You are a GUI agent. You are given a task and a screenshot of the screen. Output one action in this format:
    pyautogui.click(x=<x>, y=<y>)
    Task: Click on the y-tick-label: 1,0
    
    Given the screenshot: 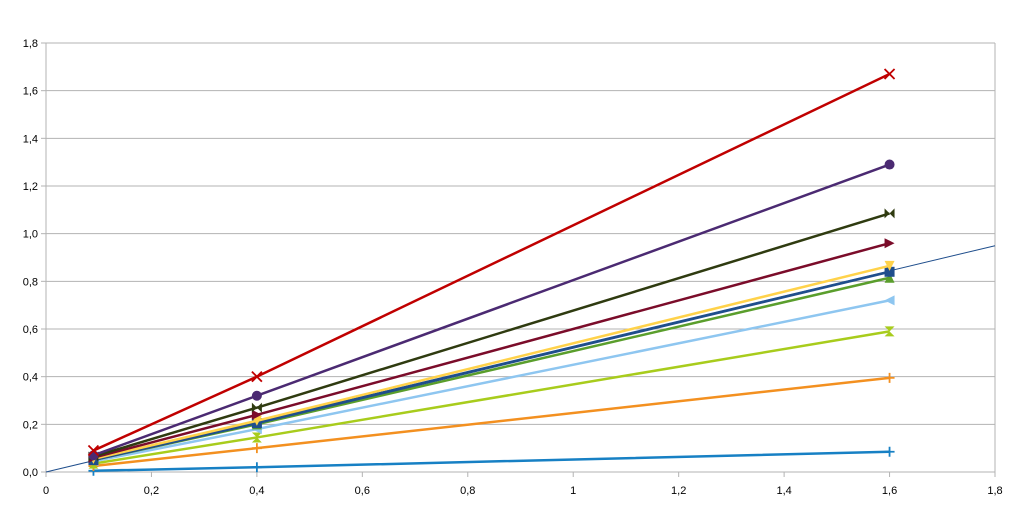 What is the action you would take?
    pyautogui.click(x=30, y=235)
    